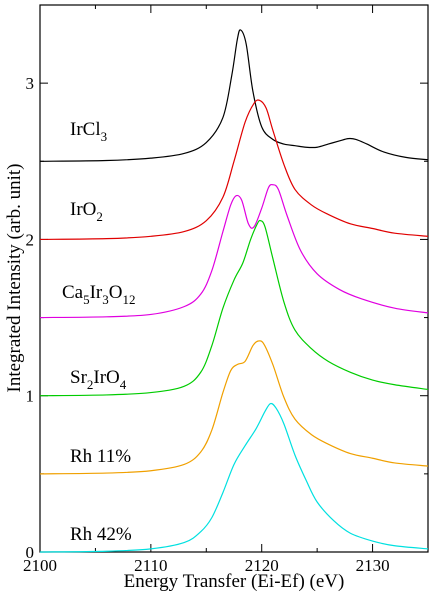 This screenshot has width=429, height=599. I want to click on series-label-sr2iro4: Sr2IrO4, so click(98, 379).